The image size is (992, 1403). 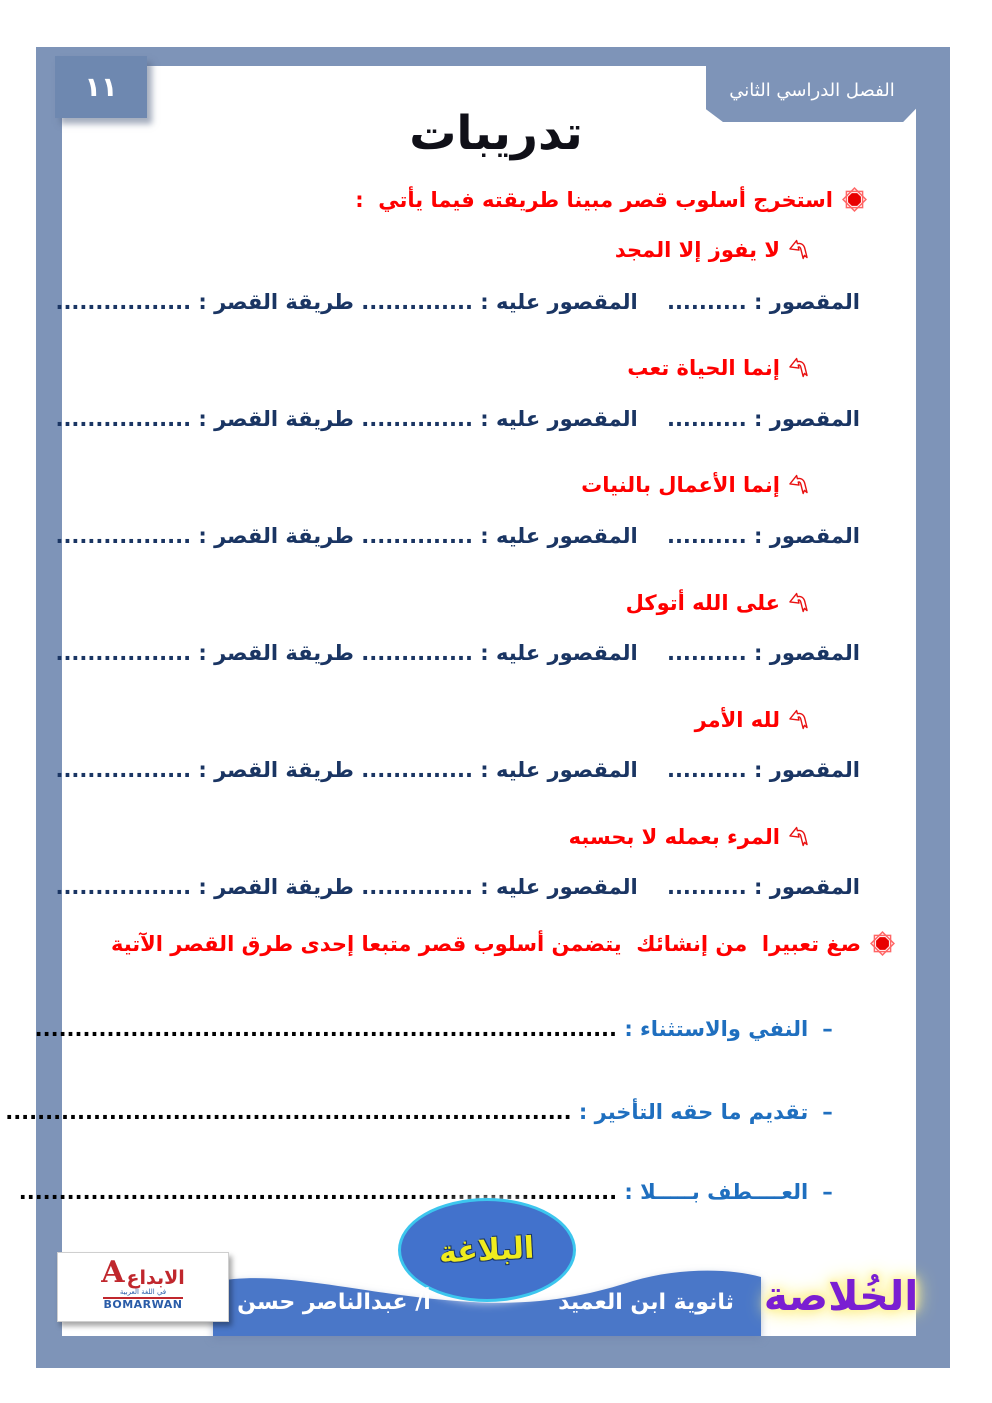 I want to click on publisher-name-english: BOMARWAN, so click(x=143, y=1304).